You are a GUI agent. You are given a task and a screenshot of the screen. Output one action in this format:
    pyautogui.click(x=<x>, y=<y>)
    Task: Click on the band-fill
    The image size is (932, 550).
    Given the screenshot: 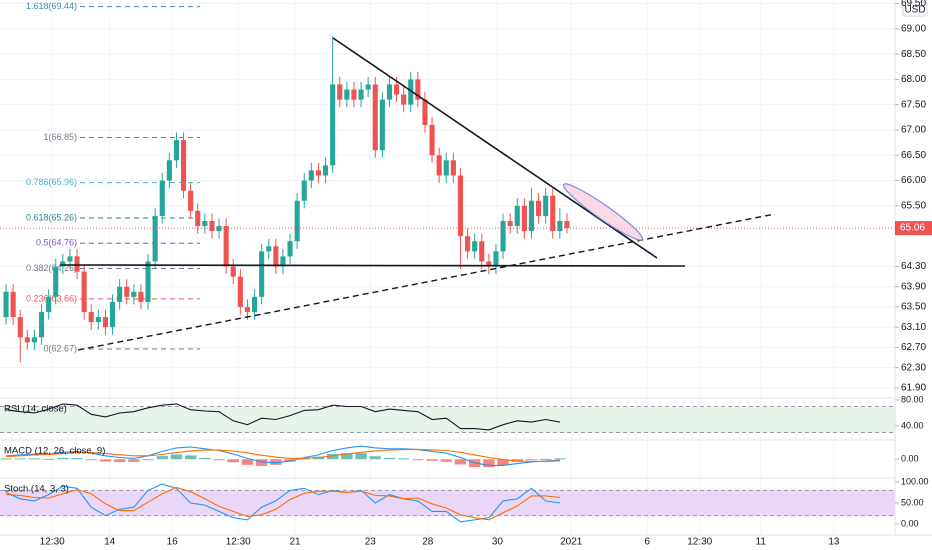 What is the action you would take?
    pyautogui.click(x=447, y=503)
    